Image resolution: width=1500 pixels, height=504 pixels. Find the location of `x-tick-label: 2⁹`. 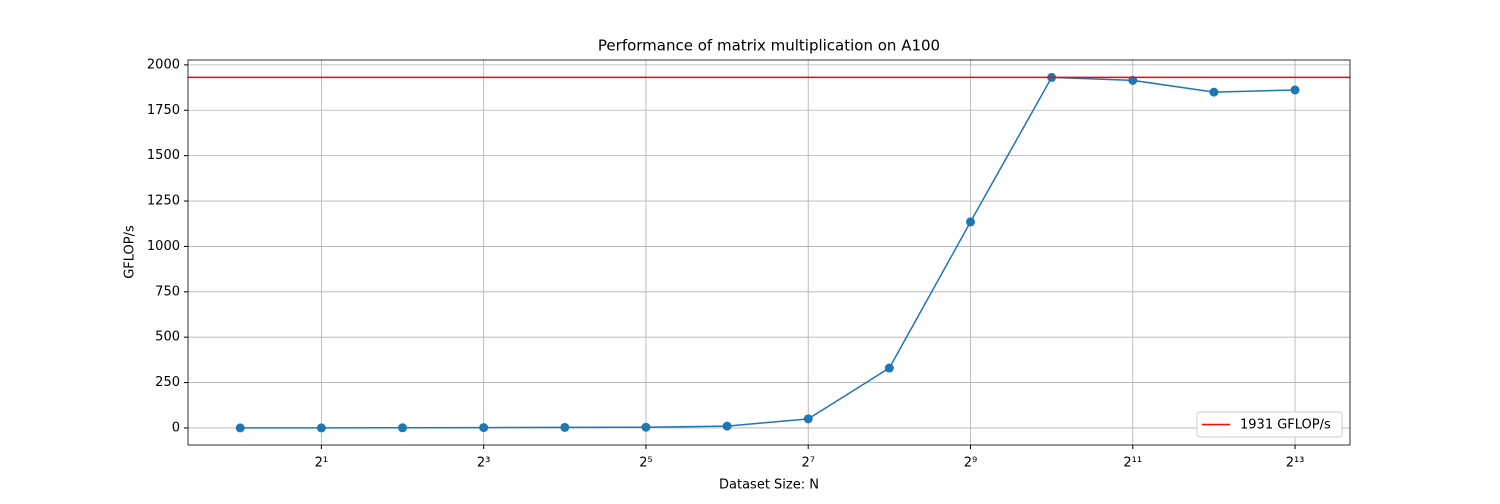

x-tick-label: 2⁹ is located at coordinates (970, 463).